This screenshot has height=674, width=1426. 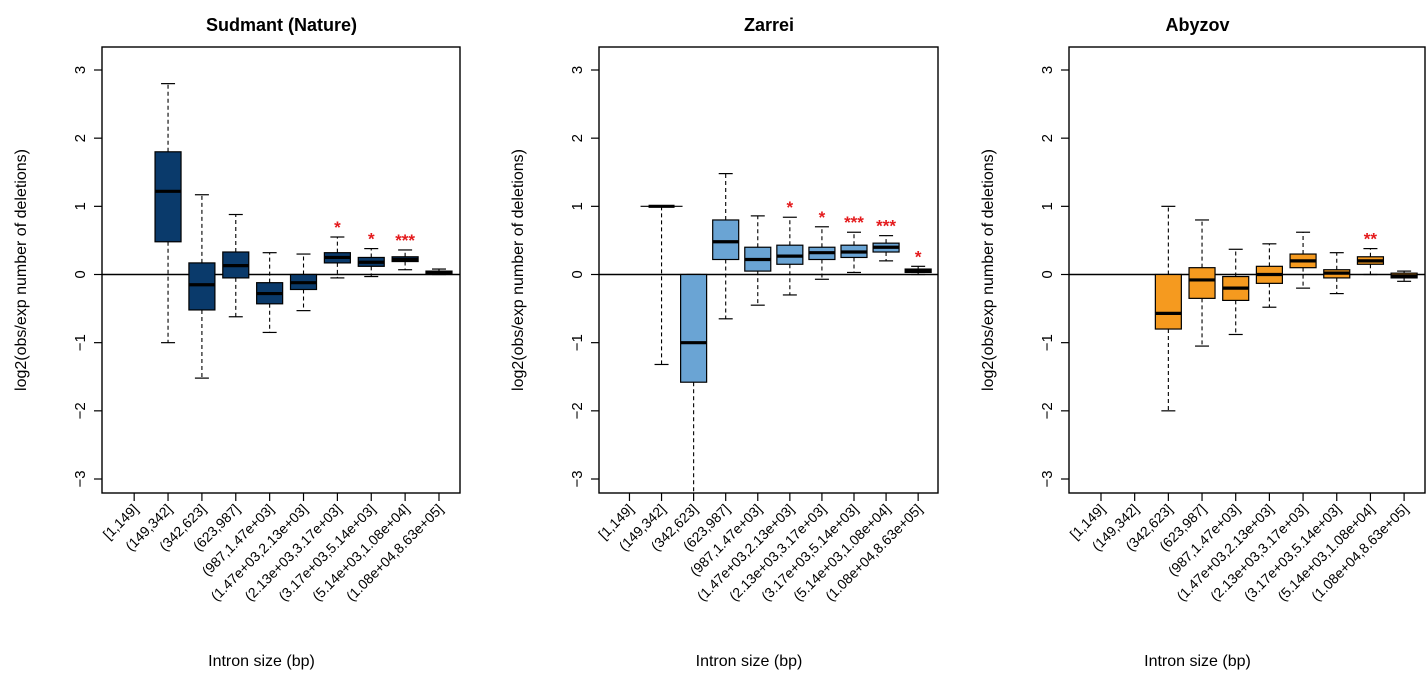 I want to click on box-8: ***, so click(x=854, y=243).